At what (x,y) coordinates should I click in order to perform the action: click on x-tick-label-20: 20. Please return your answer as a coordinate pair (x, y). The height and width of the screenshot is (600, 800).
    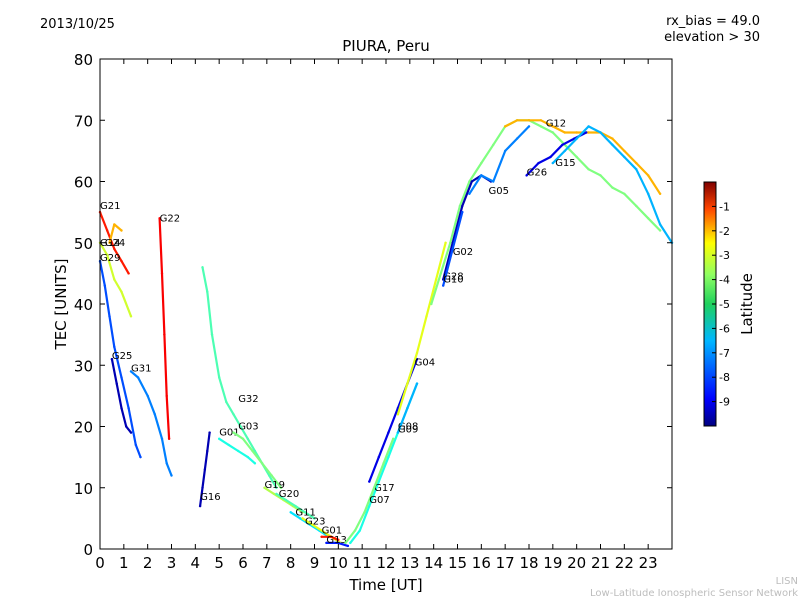
    Looking at the image, I should click on (576, 563).